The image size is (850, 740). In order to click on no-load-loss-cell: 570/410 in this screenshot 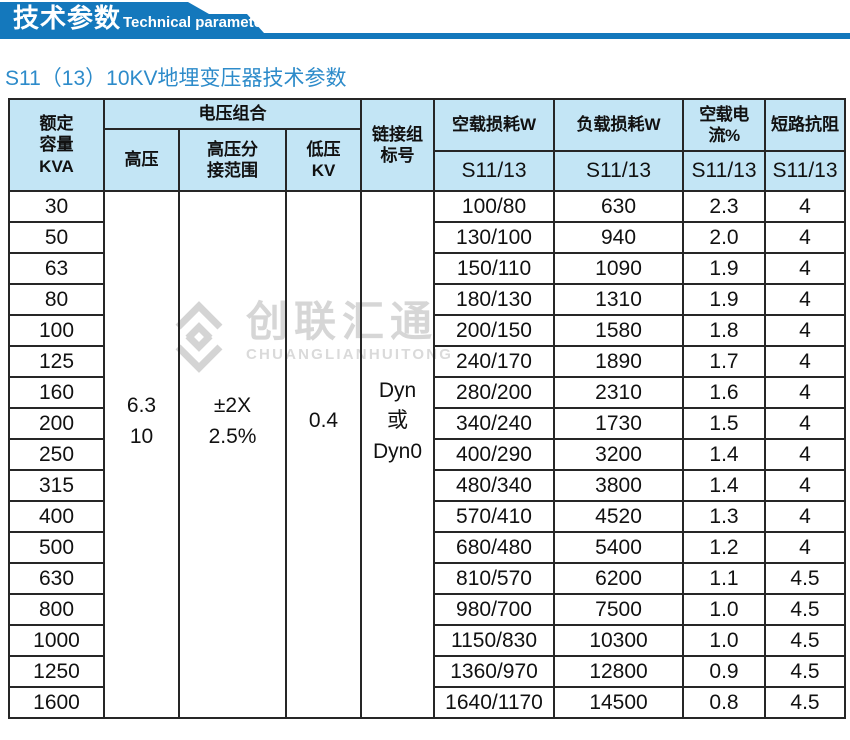, I will do `click(494, 516)`.